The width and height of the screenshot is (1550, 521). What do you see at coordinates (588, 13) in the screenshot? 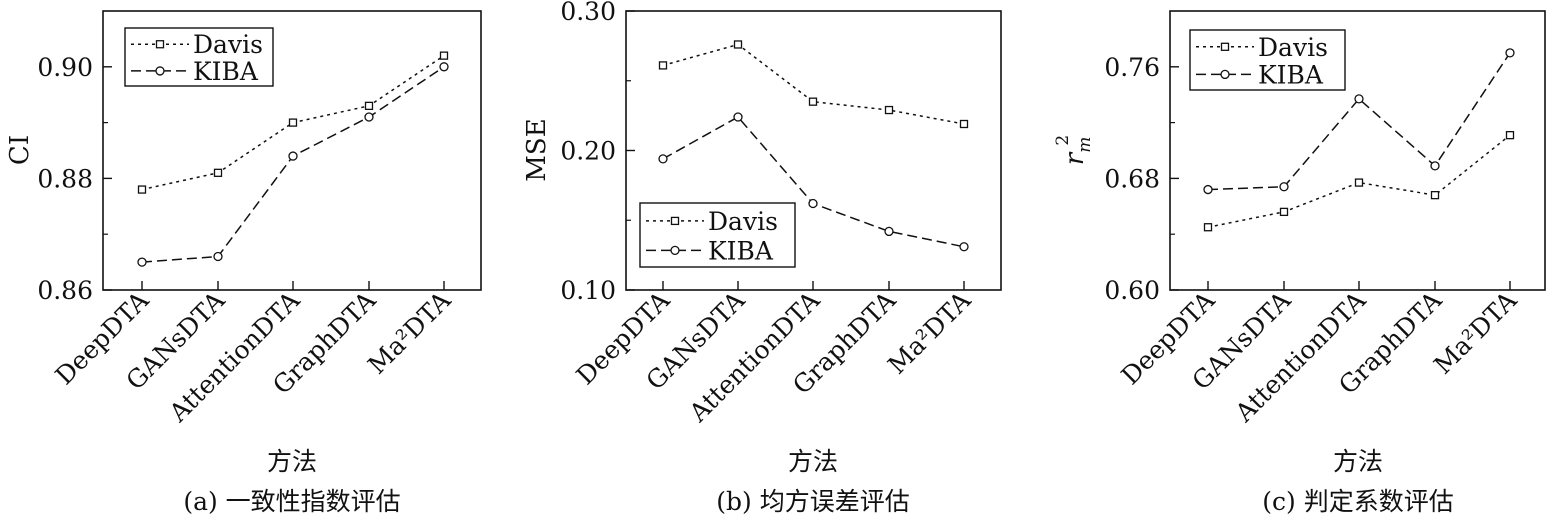
I see `y-tick-label: 0.30` at bounding box center [588, 13].